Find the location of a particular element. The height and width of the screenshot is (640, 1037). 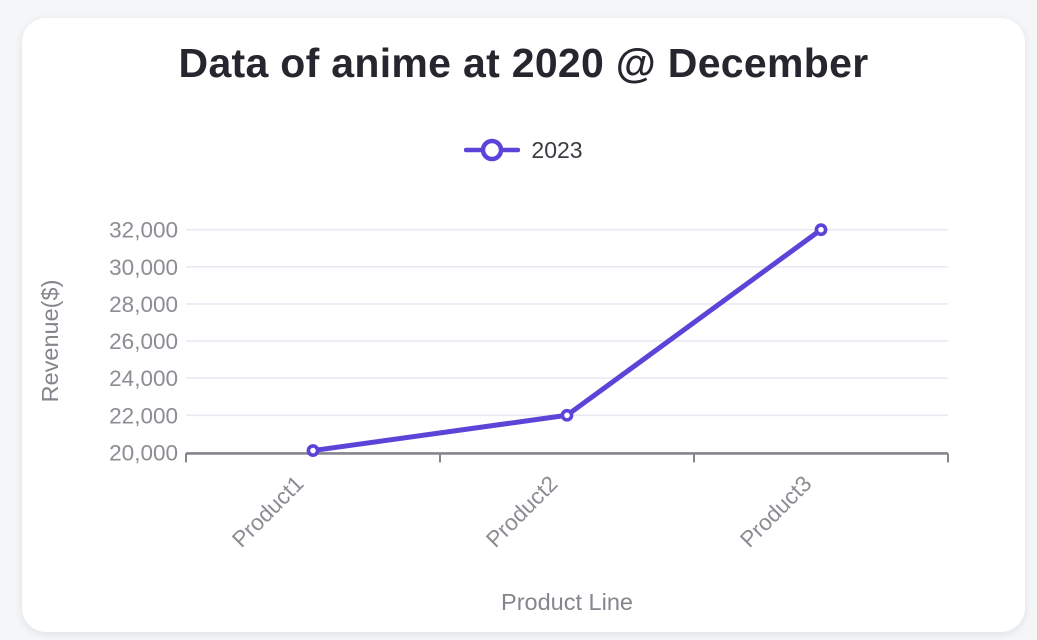

x-tick-label: Product3 is located at coordinates (775, 511).